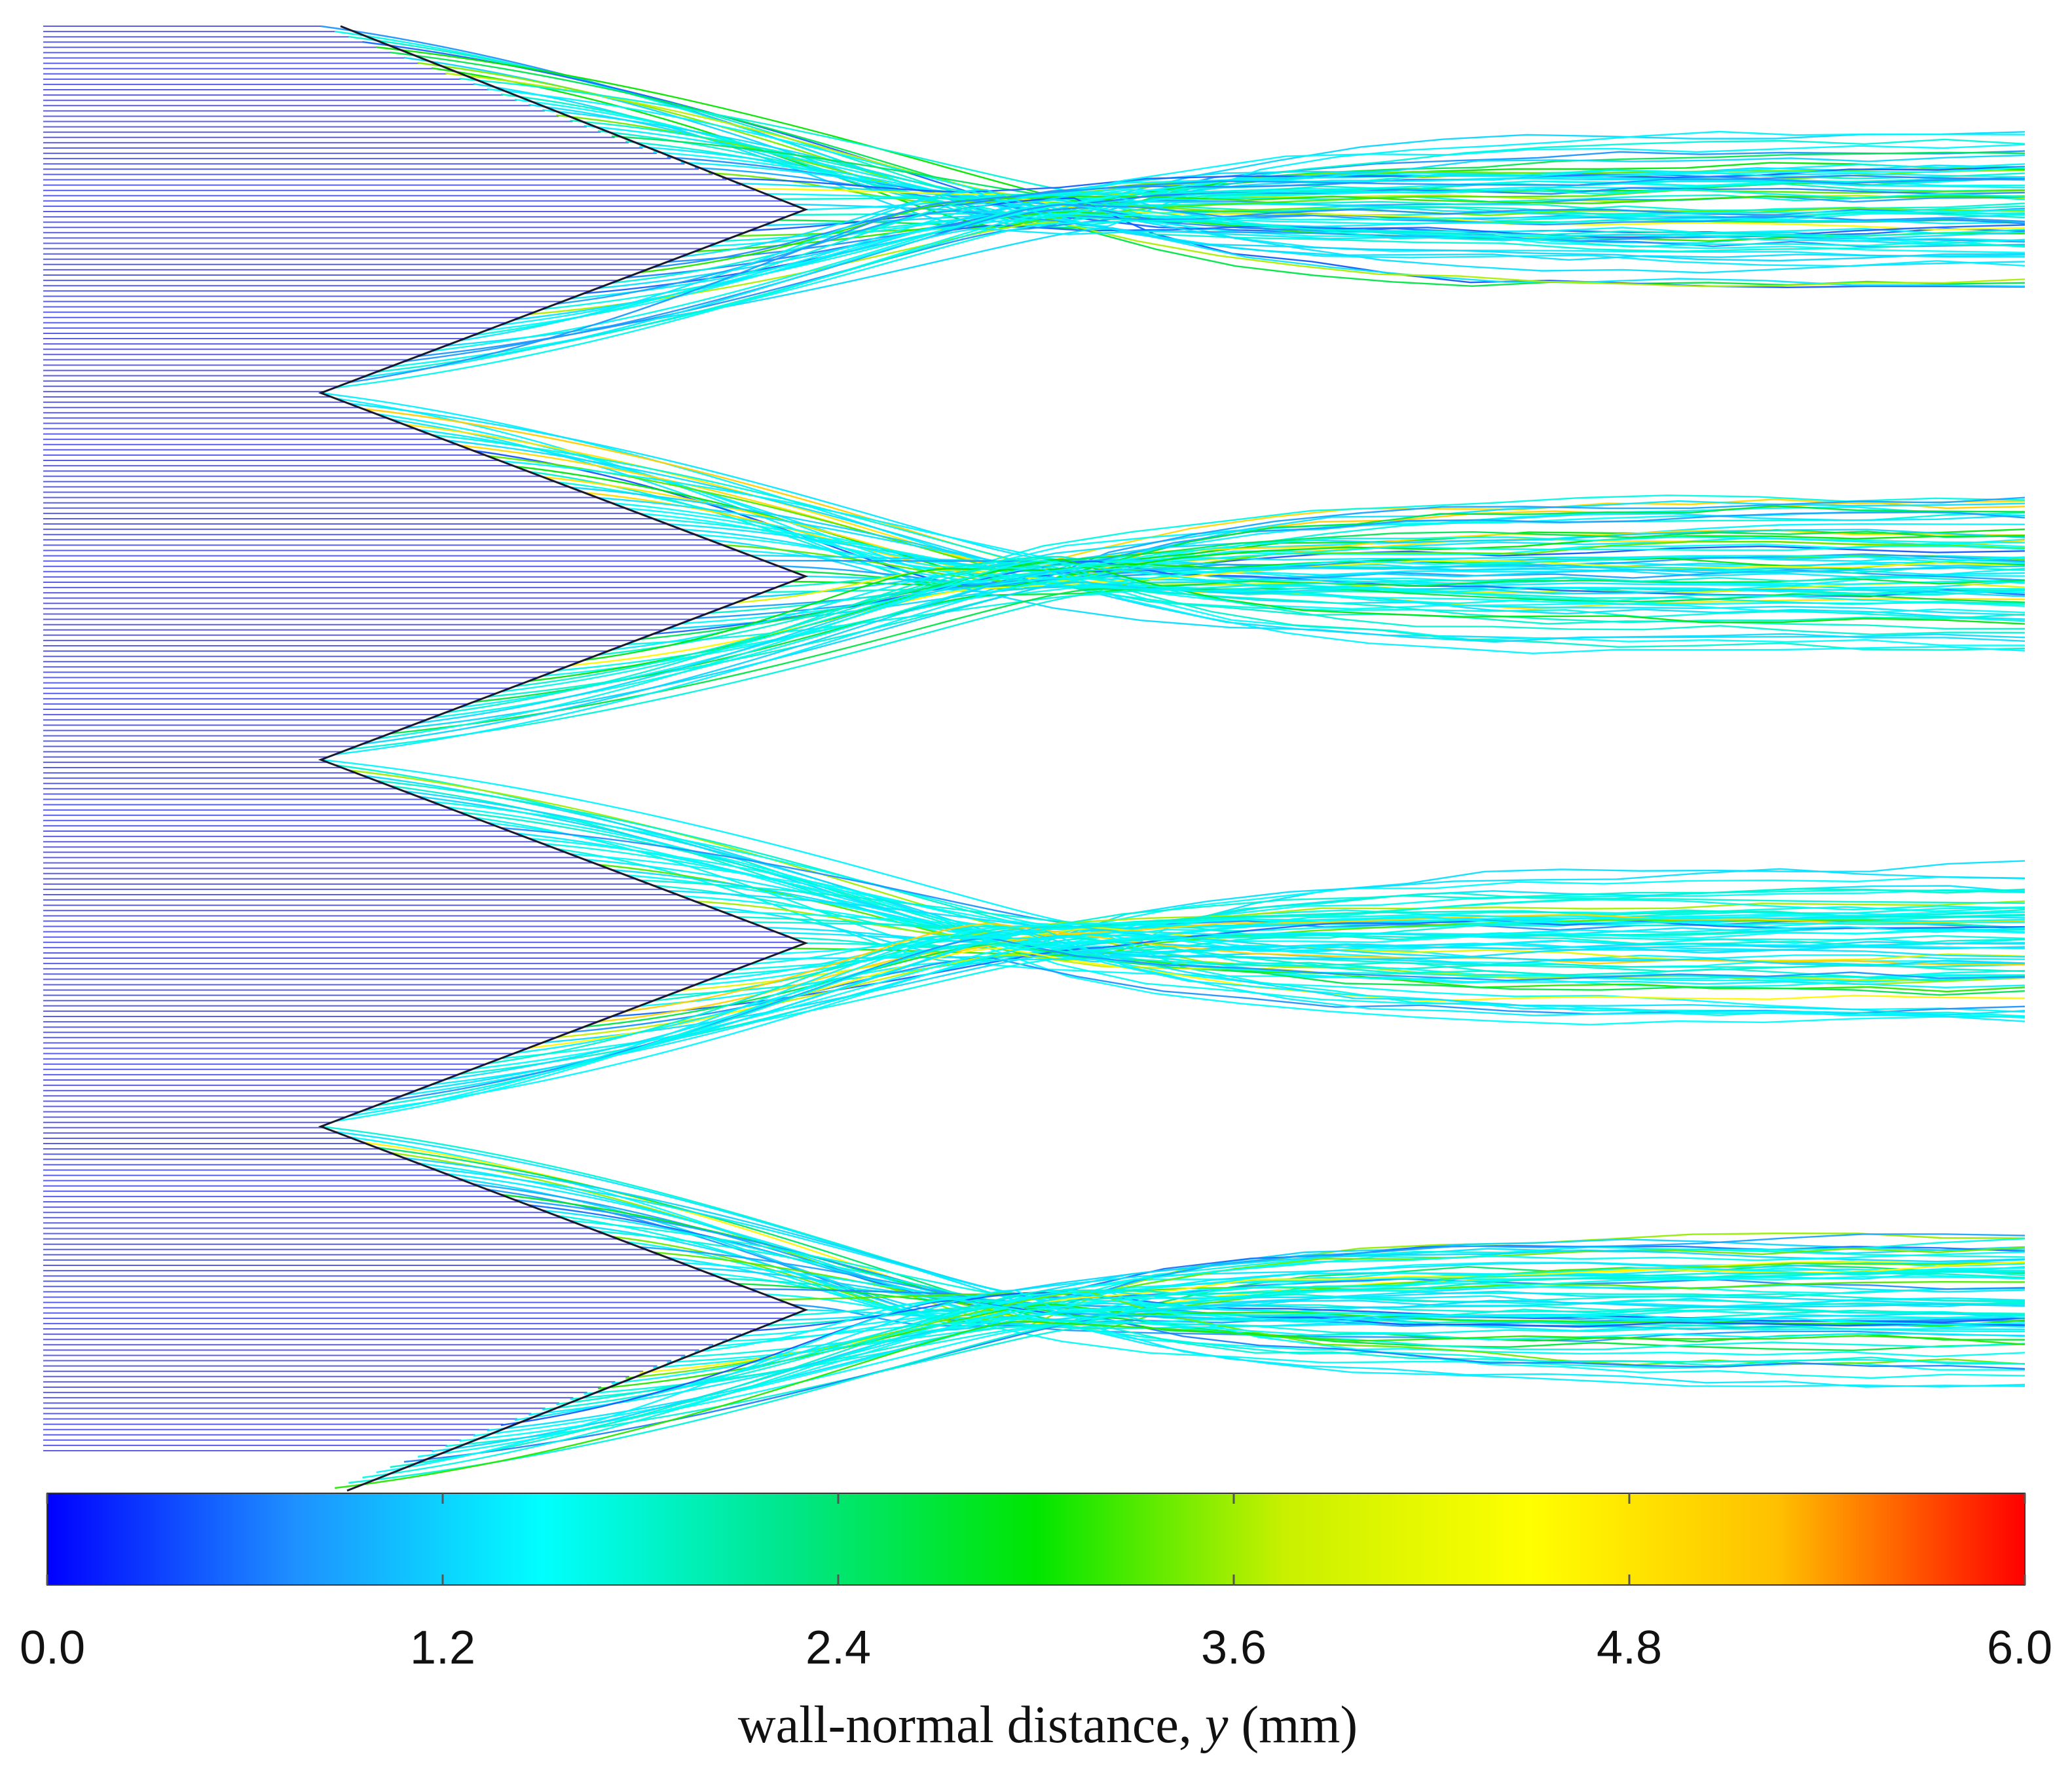 The height and width of the screenshot is (1788, 2072). What do you see at coordinates (1036, 1539) in the screenshot?
I see `colorbar-gradient` at bounding box center [1036, 1539].